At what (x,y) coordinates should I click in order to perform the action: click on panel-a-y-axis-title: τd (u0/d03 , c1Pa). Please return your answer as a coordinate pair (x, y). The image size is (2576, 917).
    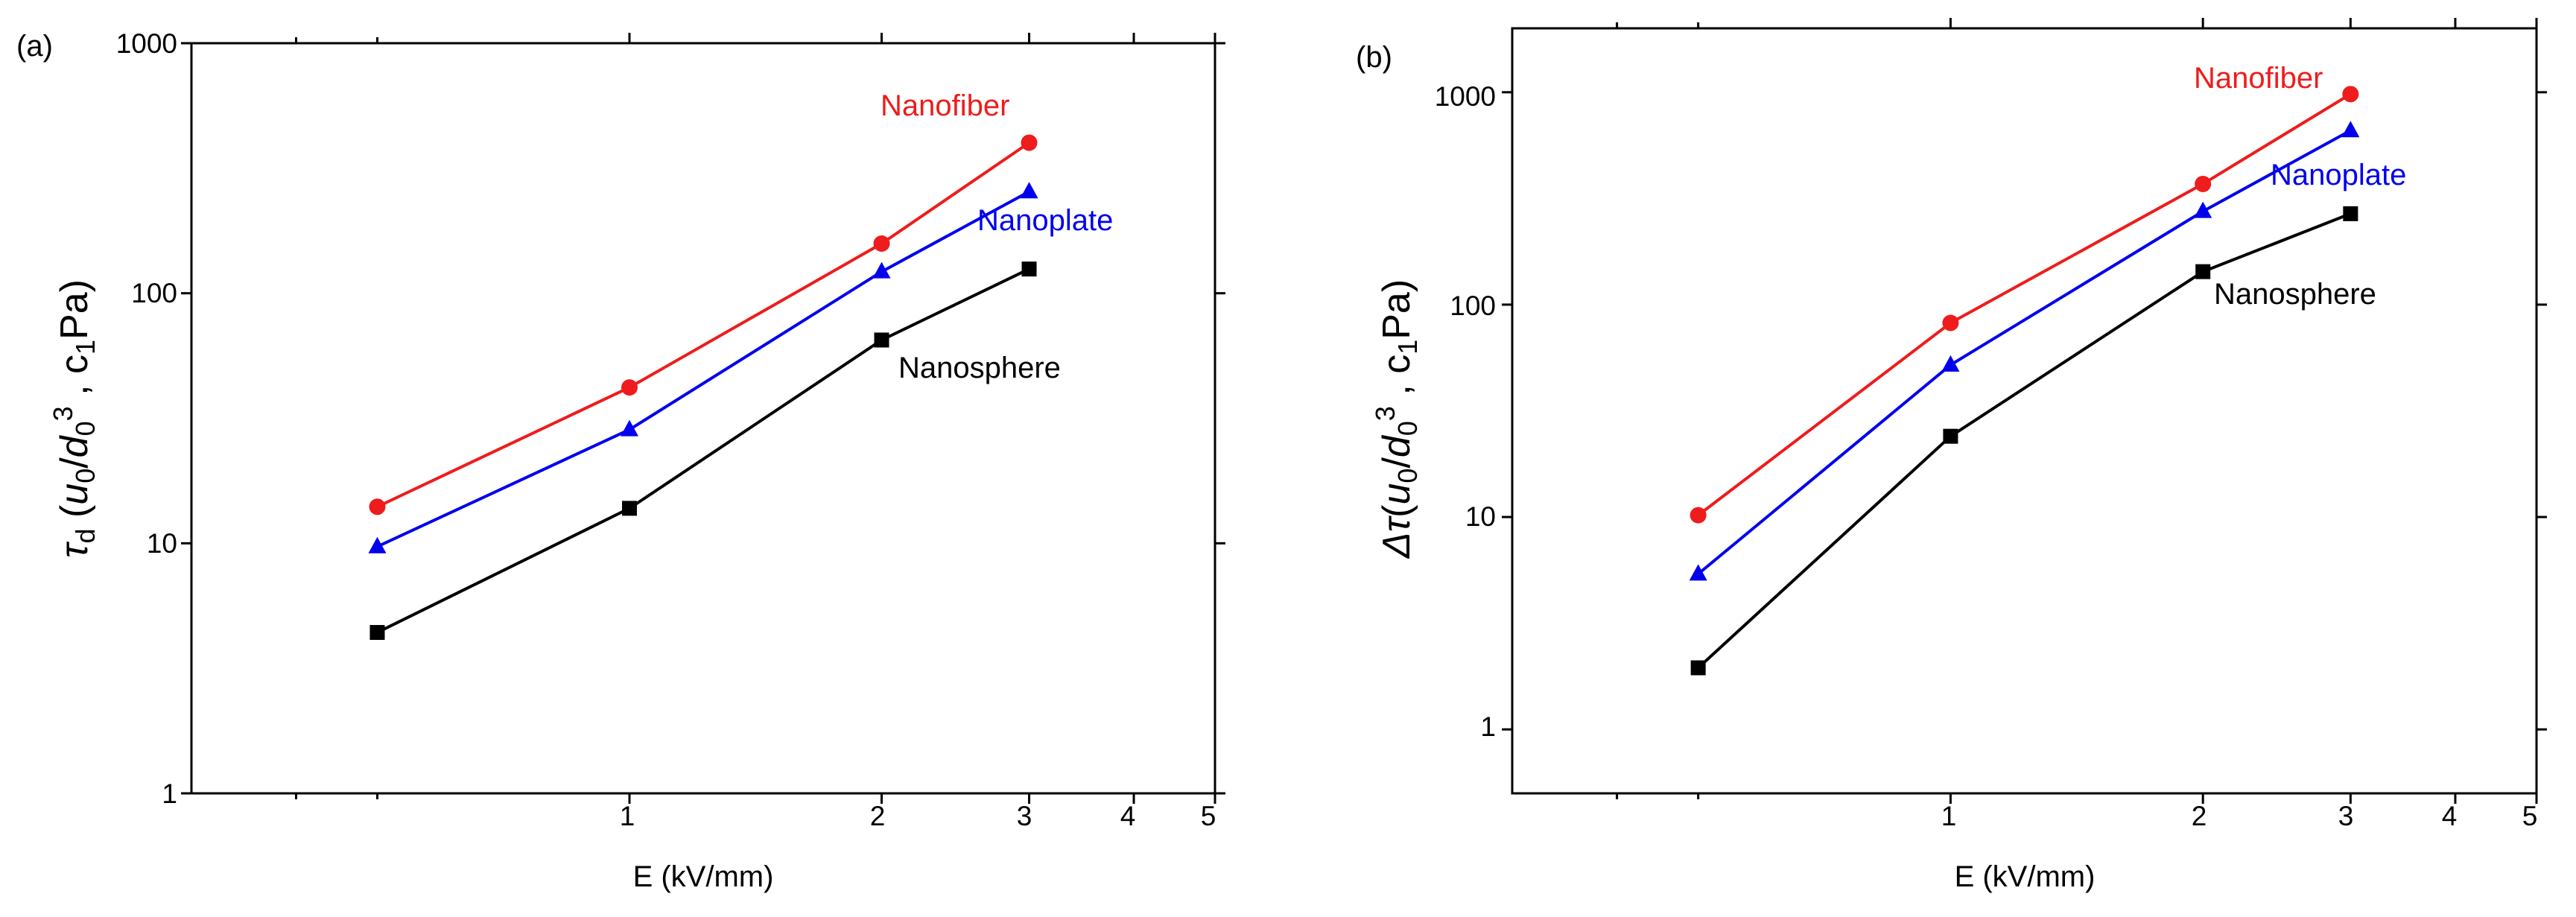
    Looking at the image, I should click on (74, 418).